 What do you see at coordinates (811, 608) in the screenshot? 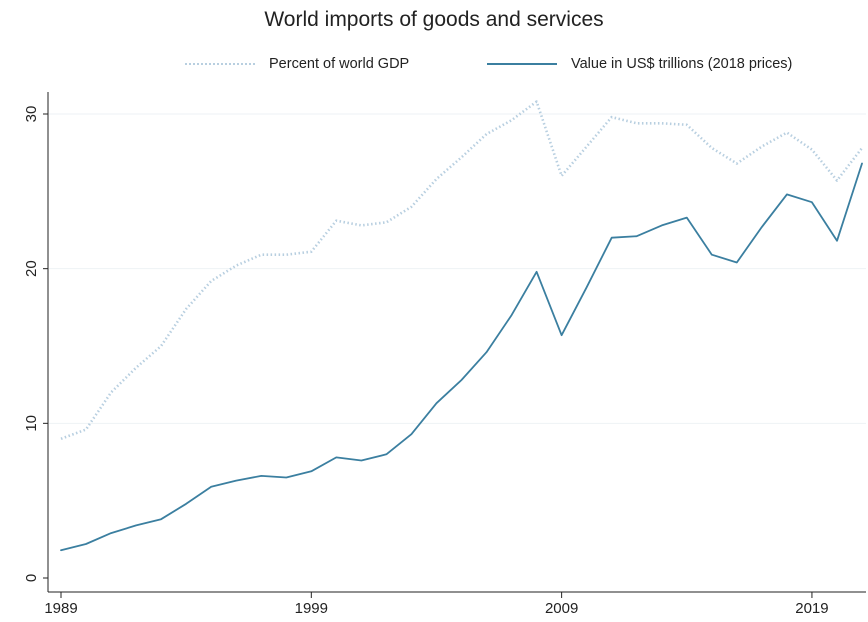
I see `x-tick-label-2019: 2019` at bounding box center [811, 608].